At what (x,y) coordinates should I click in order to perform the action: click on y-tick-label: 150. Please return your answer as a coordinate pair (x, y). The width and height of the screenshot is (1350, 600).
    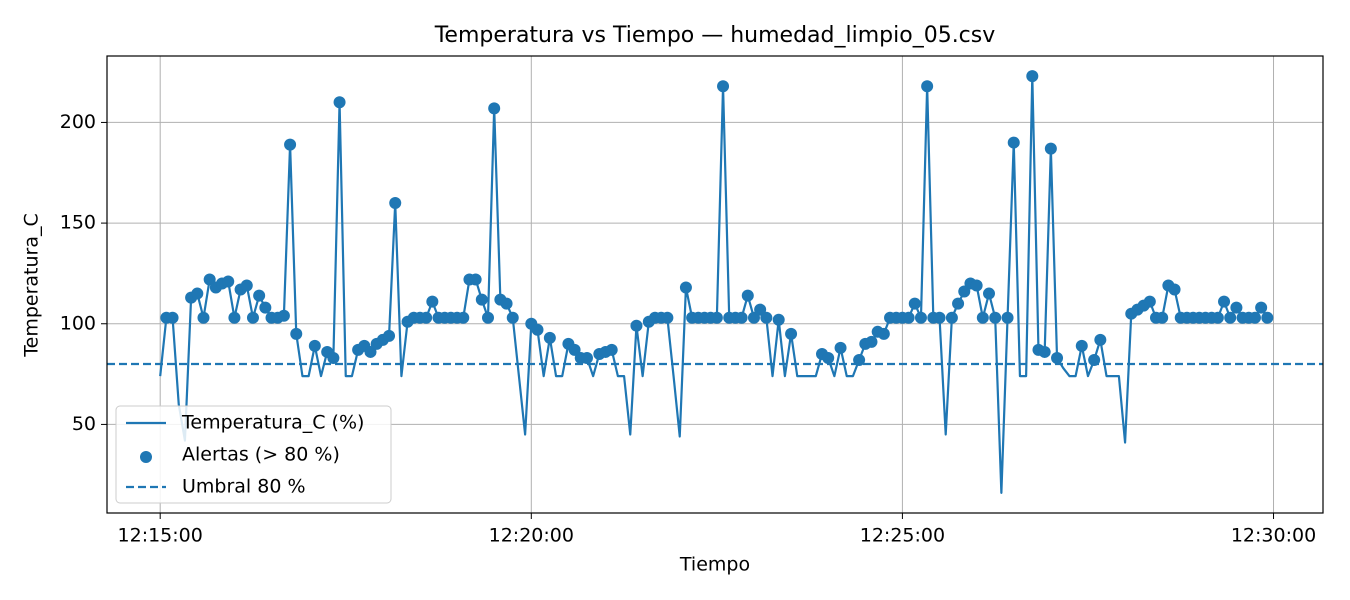
    Looking at the image, I should click on (78, 223).